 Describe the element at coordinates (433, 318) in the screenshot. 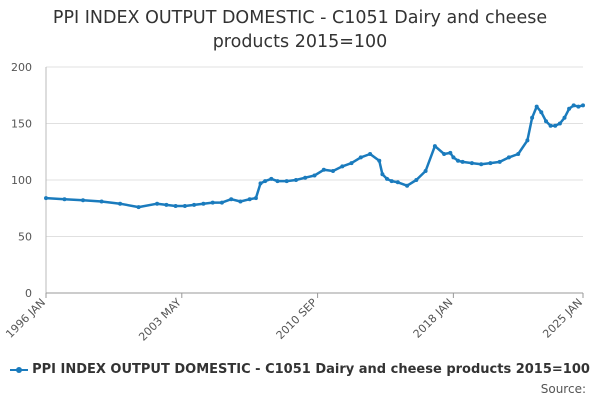

I see `x-tick-label: 2018 JAN` at that location.